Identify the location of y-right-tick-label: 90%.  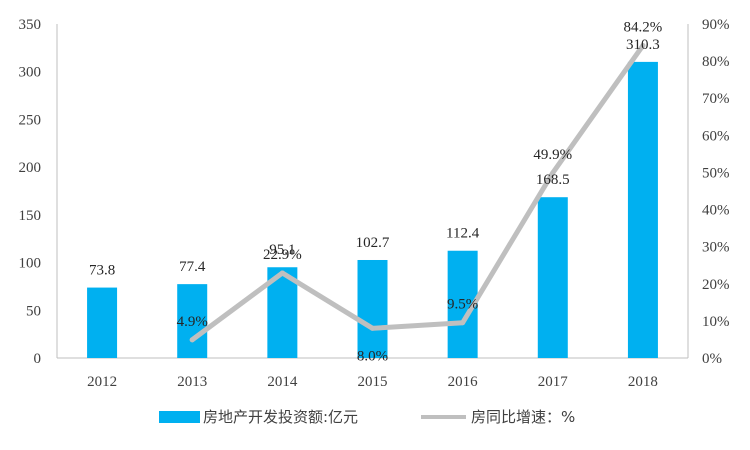
(716, 25).